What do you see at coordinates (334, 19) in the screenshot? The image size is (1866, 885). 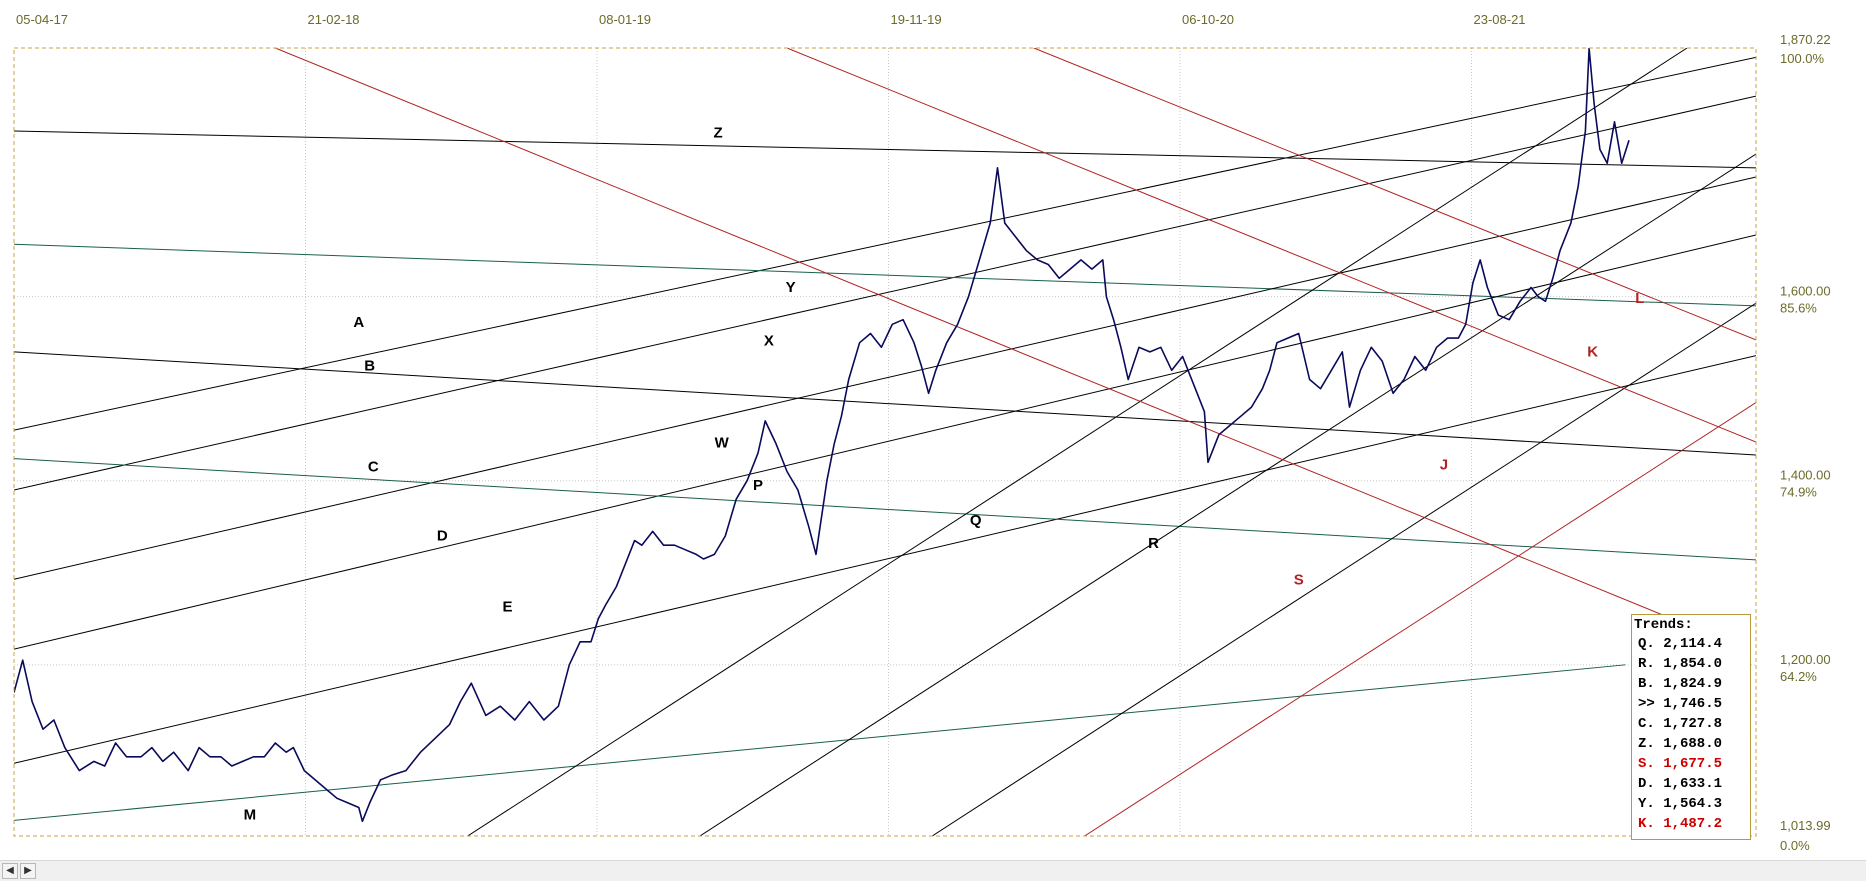 I see `x-tick-label: 21-02-18` at bounding box center [334, 19].